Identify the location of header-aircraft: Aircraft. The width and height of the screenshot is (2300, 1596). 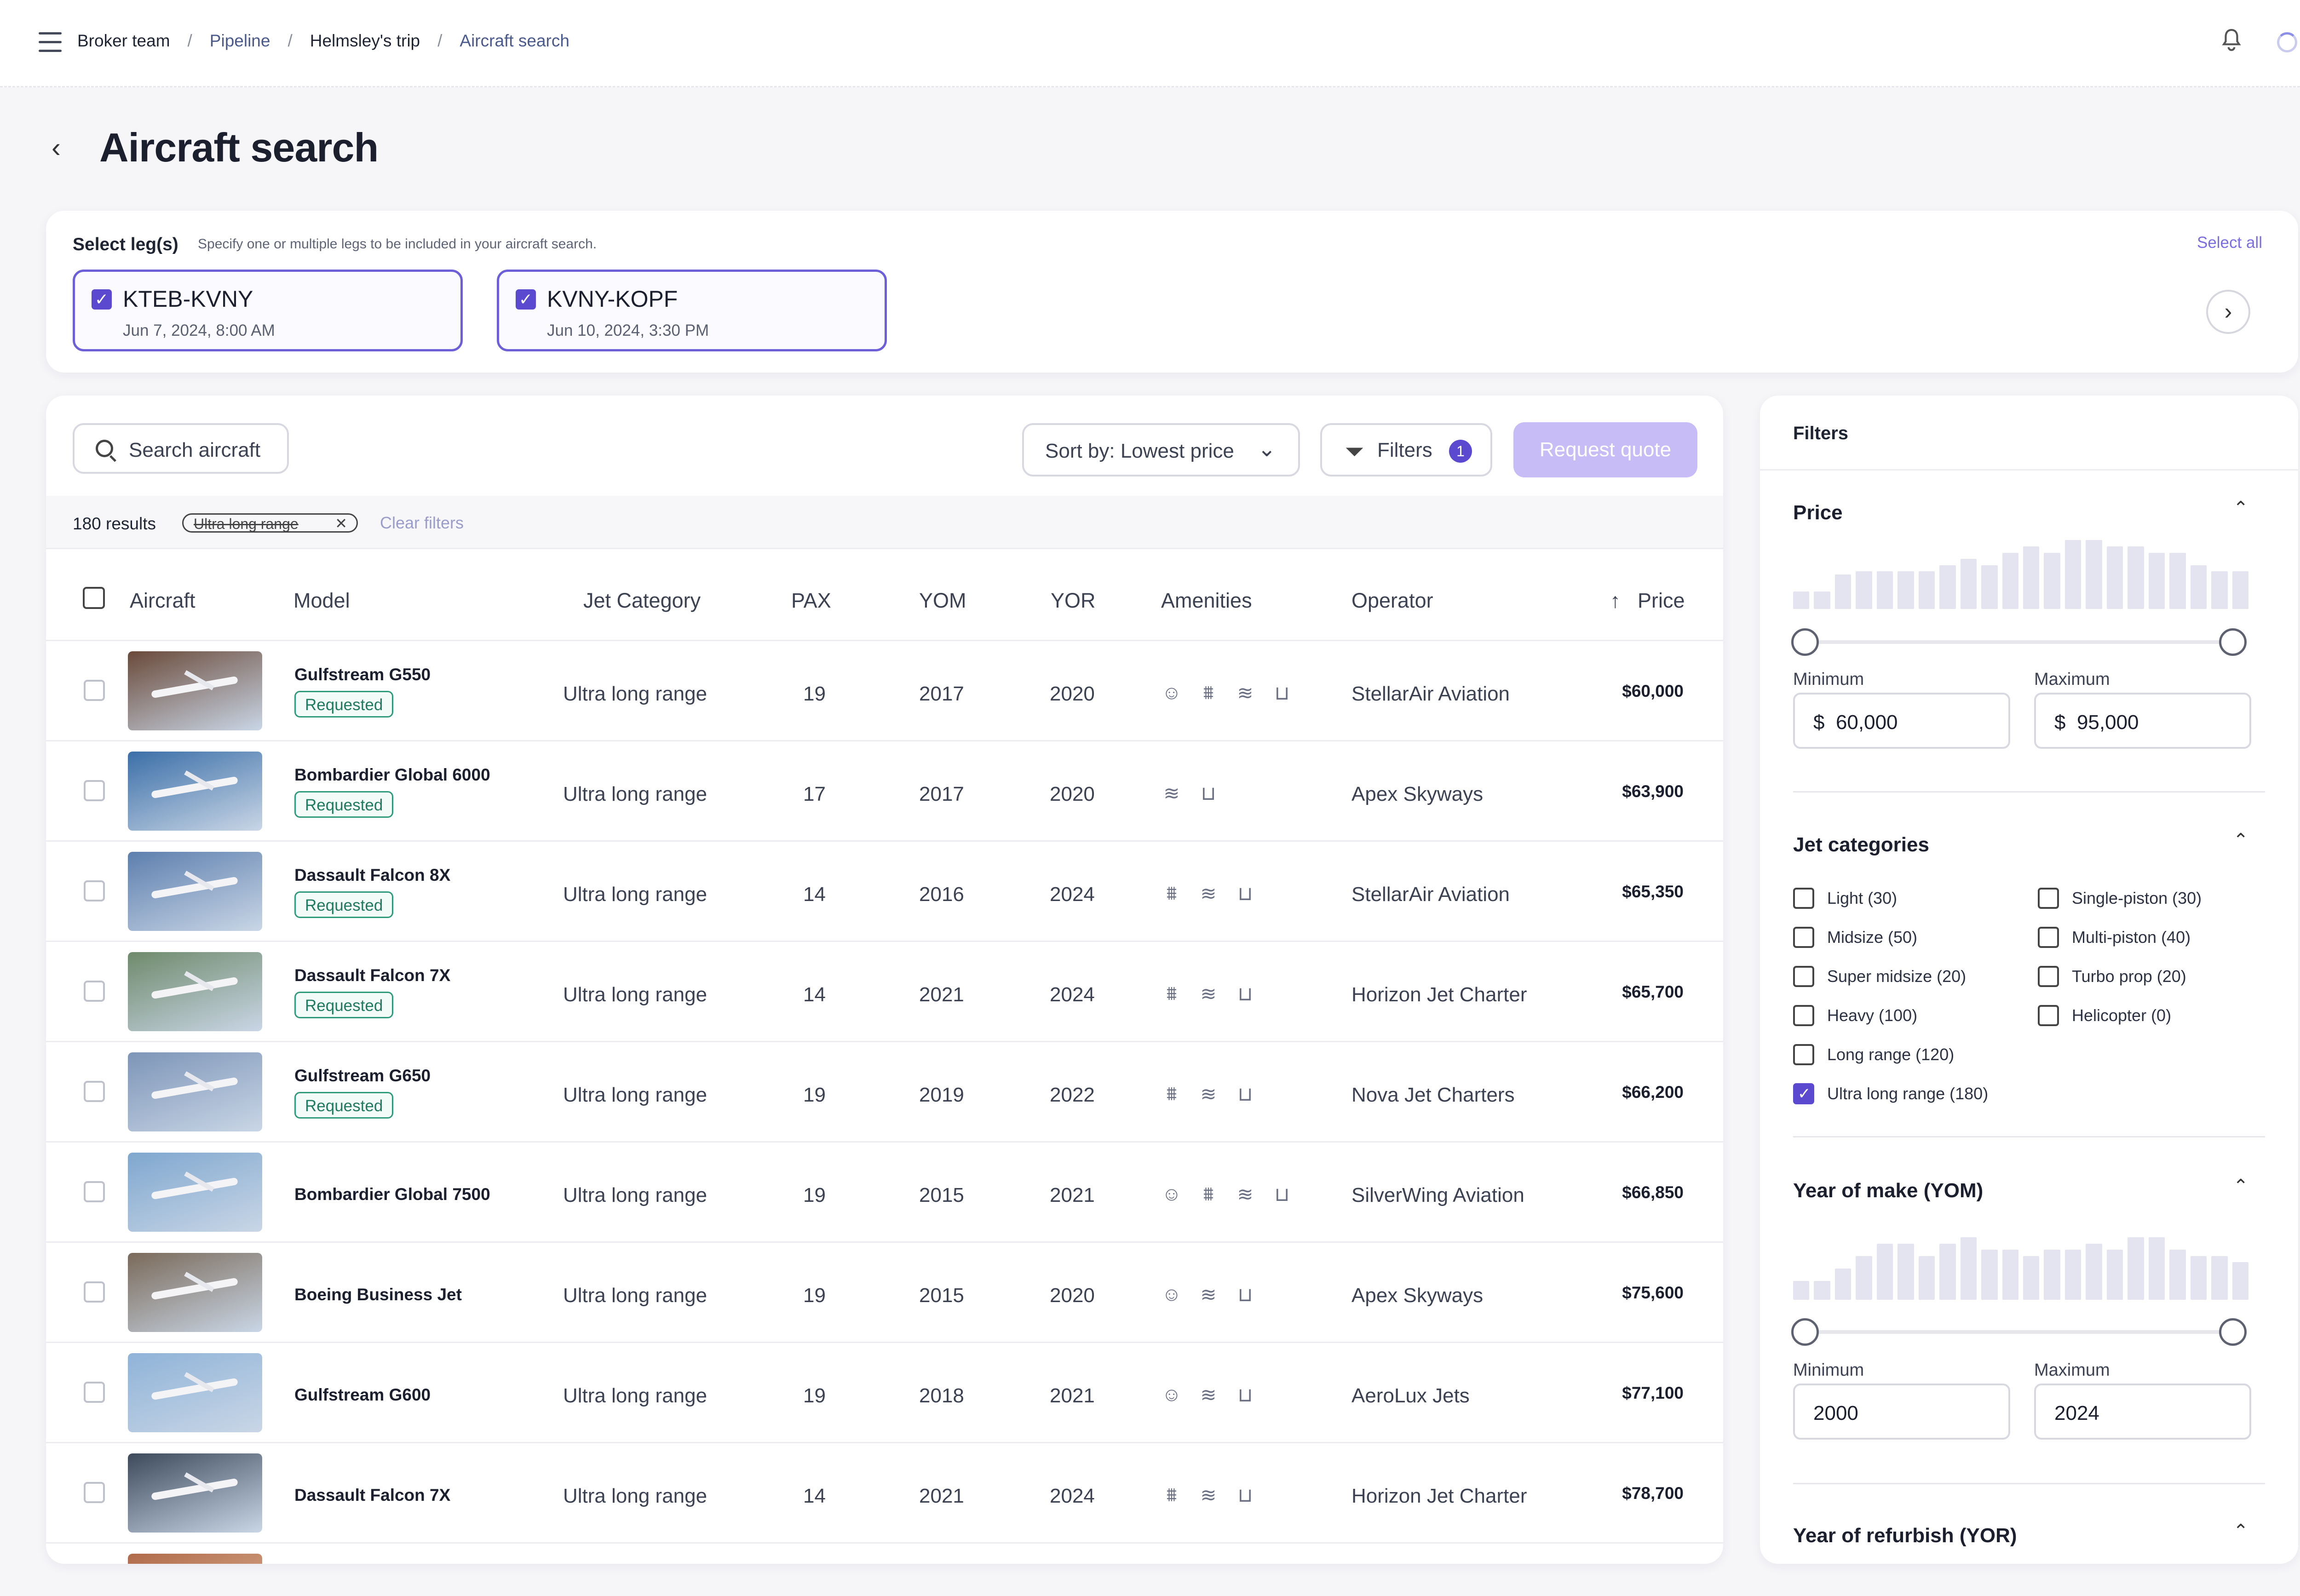
(163, 601).